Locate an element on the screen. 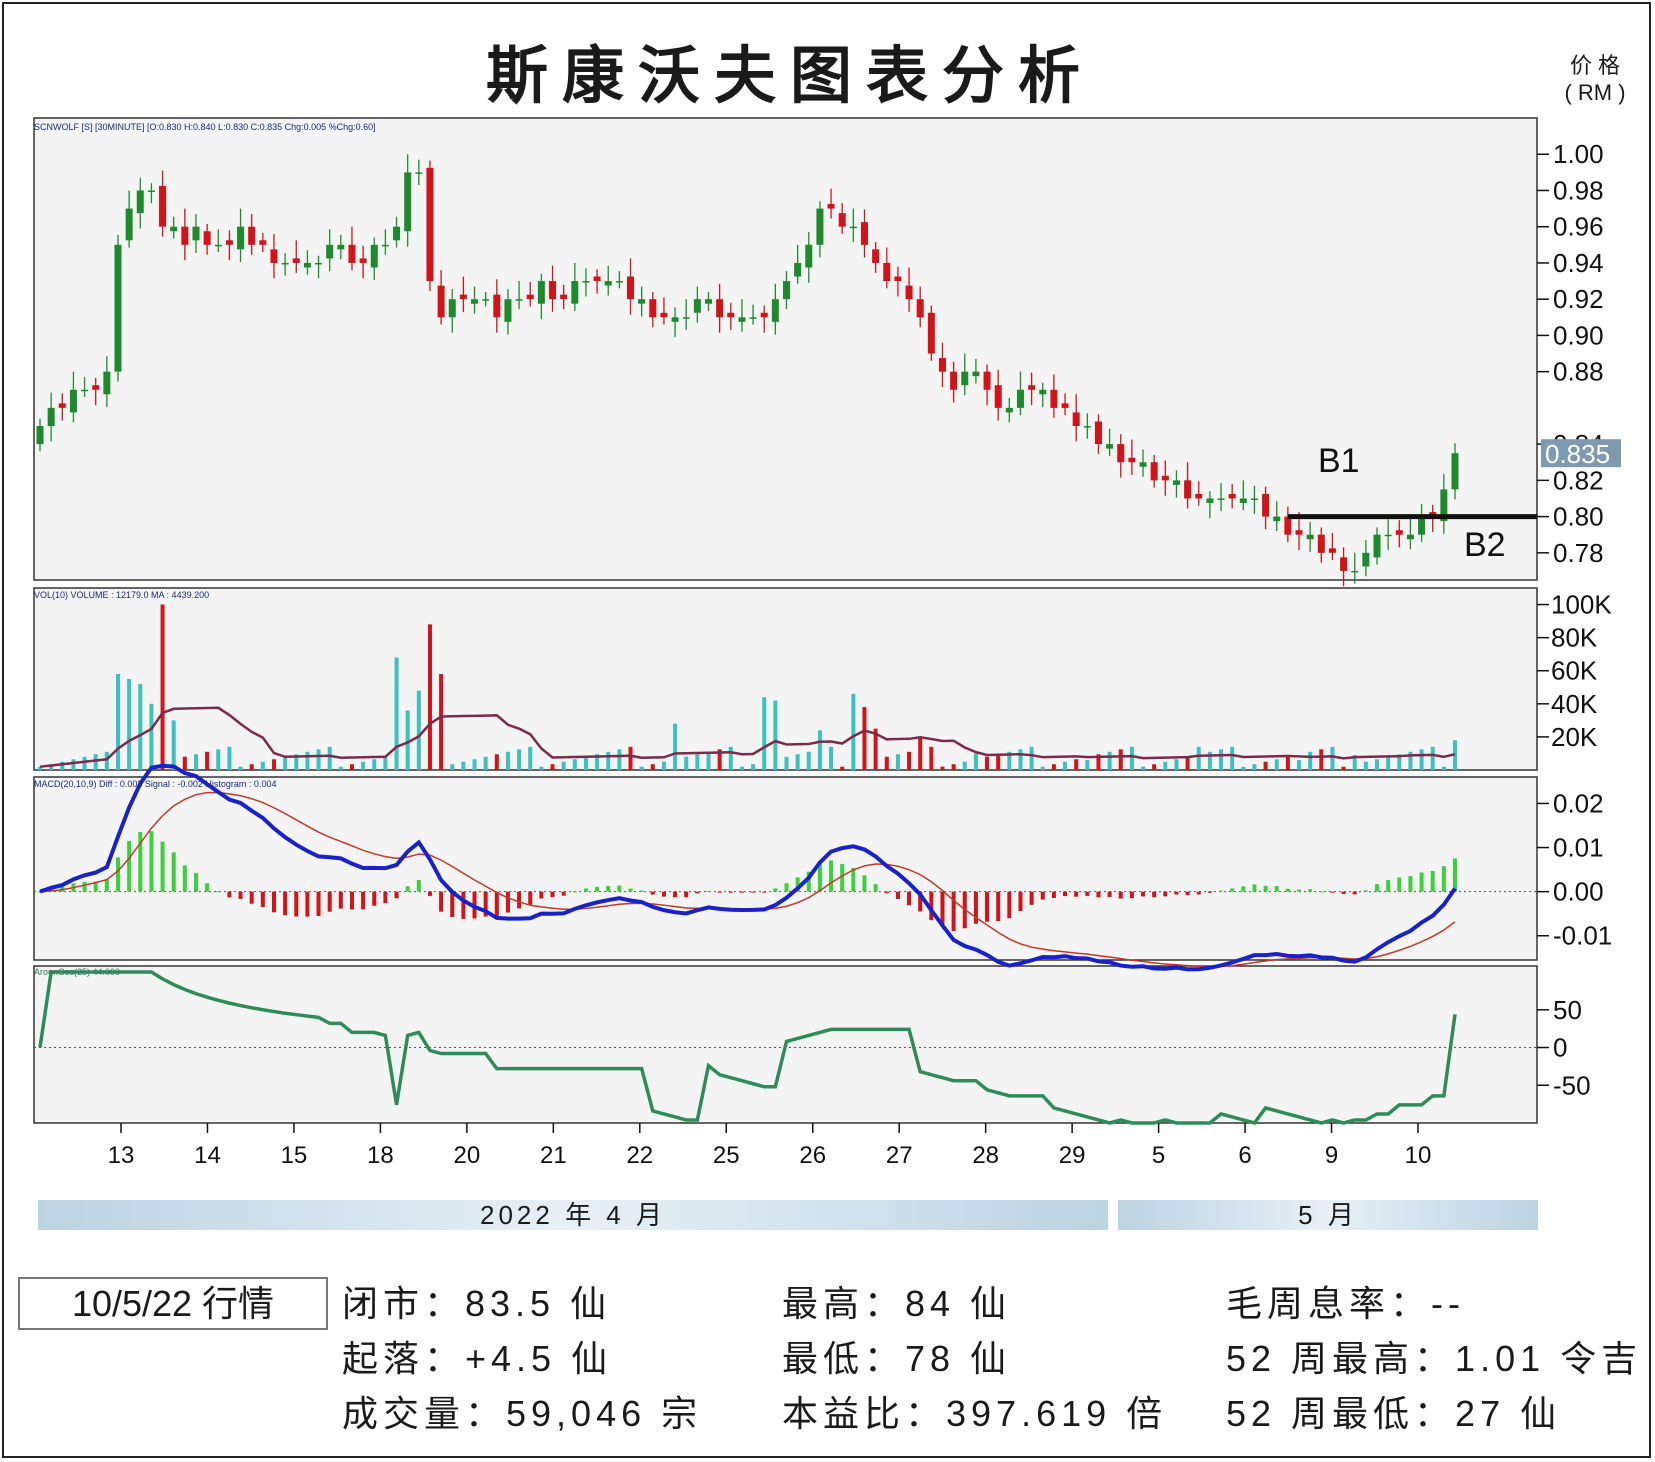 The width and height of the screenshot is (1655, 1462). stat-volume: 成交量：59,046 宗 is located at coordinates (522, 1413).